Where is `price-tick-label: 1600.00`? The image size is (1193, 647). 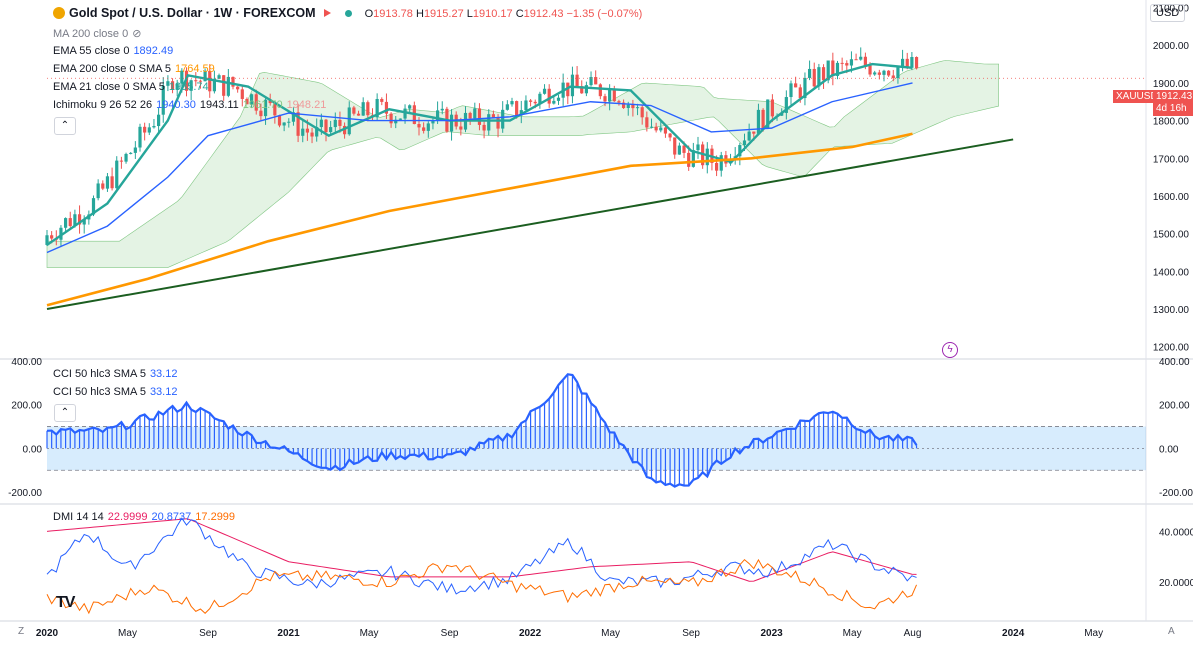
price-tick-label: 1600.00 is located at coordinates (1171, 197).